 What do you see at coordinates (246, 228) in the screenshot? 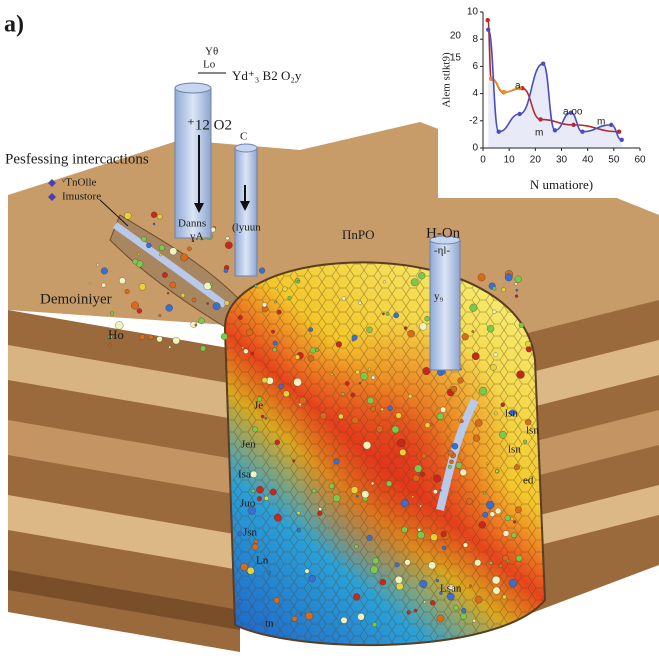
I see `label: (lyuun` at bounding box center [246, 228].